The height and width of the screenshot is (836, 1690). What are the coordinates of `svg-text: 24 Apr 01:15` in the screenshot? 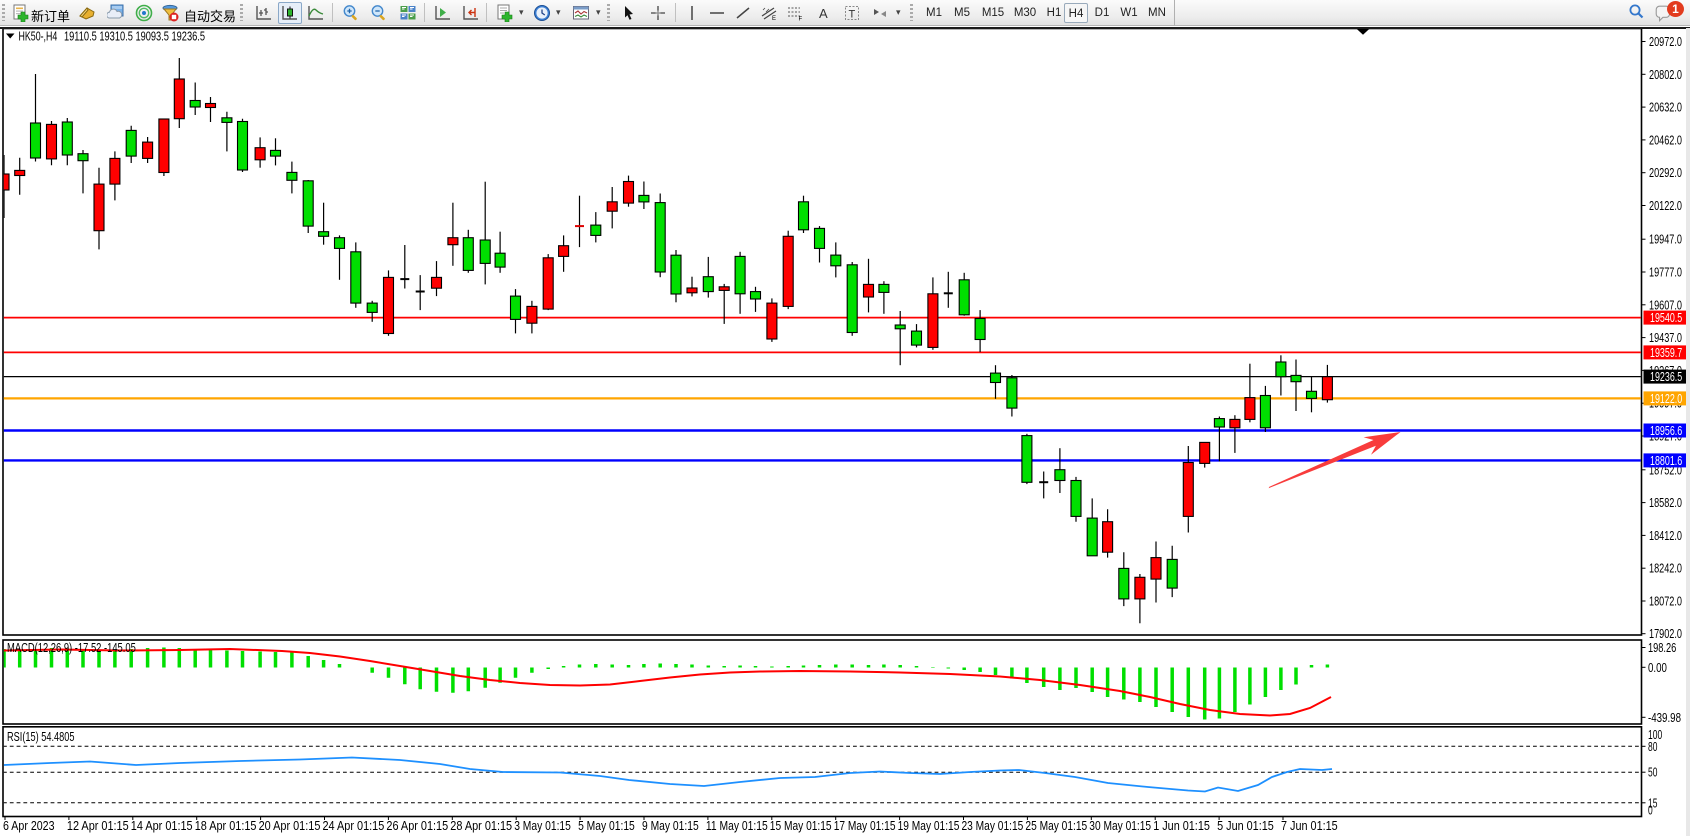 It's located at (354, 826).